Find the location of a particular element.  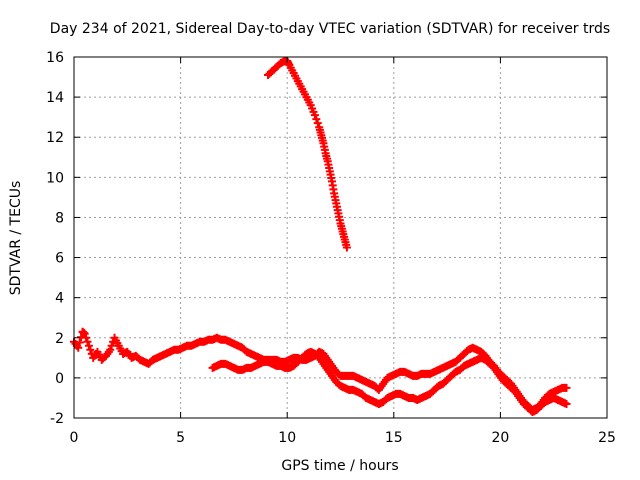

y-tick-label: 10 is located at coordinates (55, 178).